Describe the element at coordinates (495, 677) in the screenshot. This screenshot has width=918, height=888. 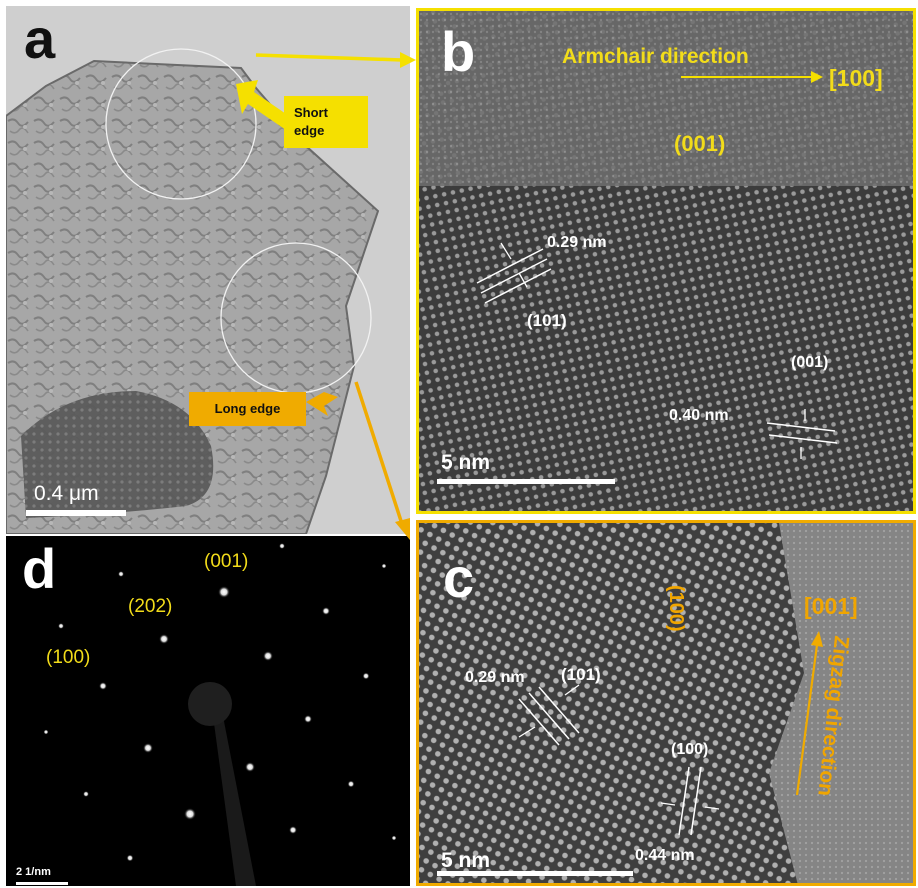
I see `panel-c-spacing-029: 0.29 nm` at that location.